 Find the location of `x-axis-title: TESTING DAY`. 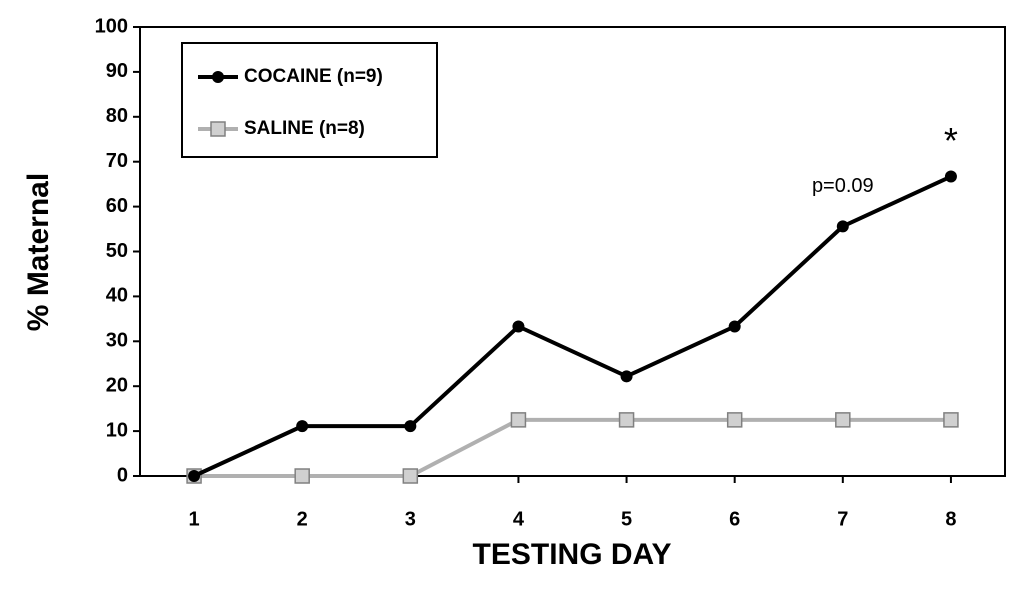

x-axis-title: TESTING DAY is located at coordinates (572, 554).